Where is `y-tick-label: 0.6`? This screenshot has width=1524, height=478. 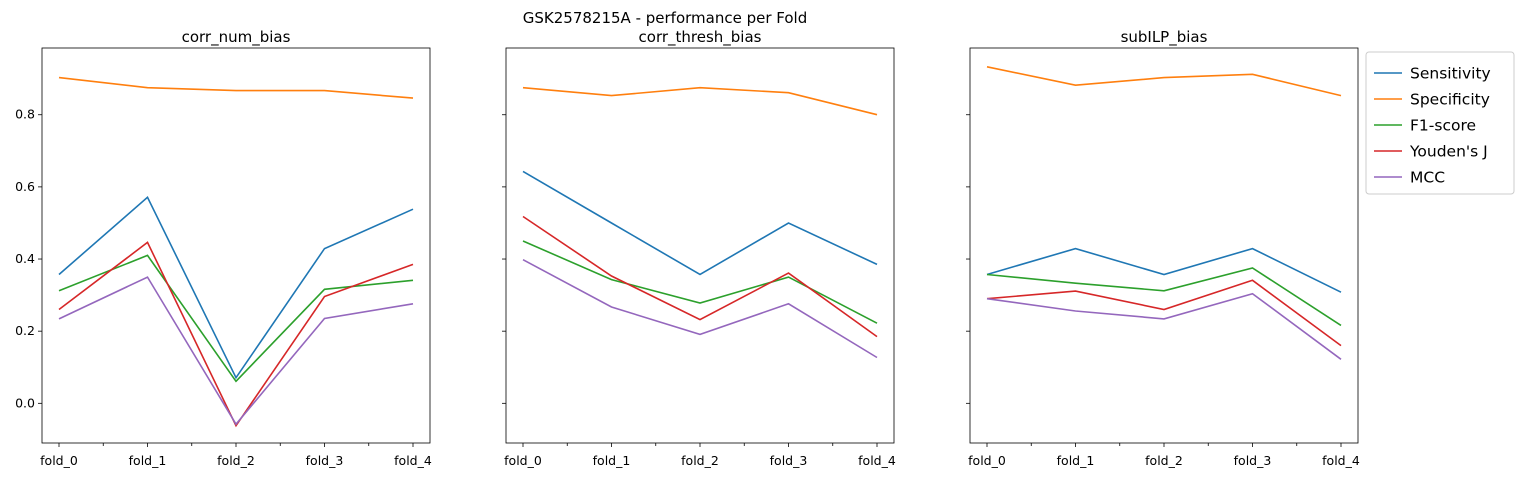 y-tick-label: 0.6 is located at coordinates (25, 186).